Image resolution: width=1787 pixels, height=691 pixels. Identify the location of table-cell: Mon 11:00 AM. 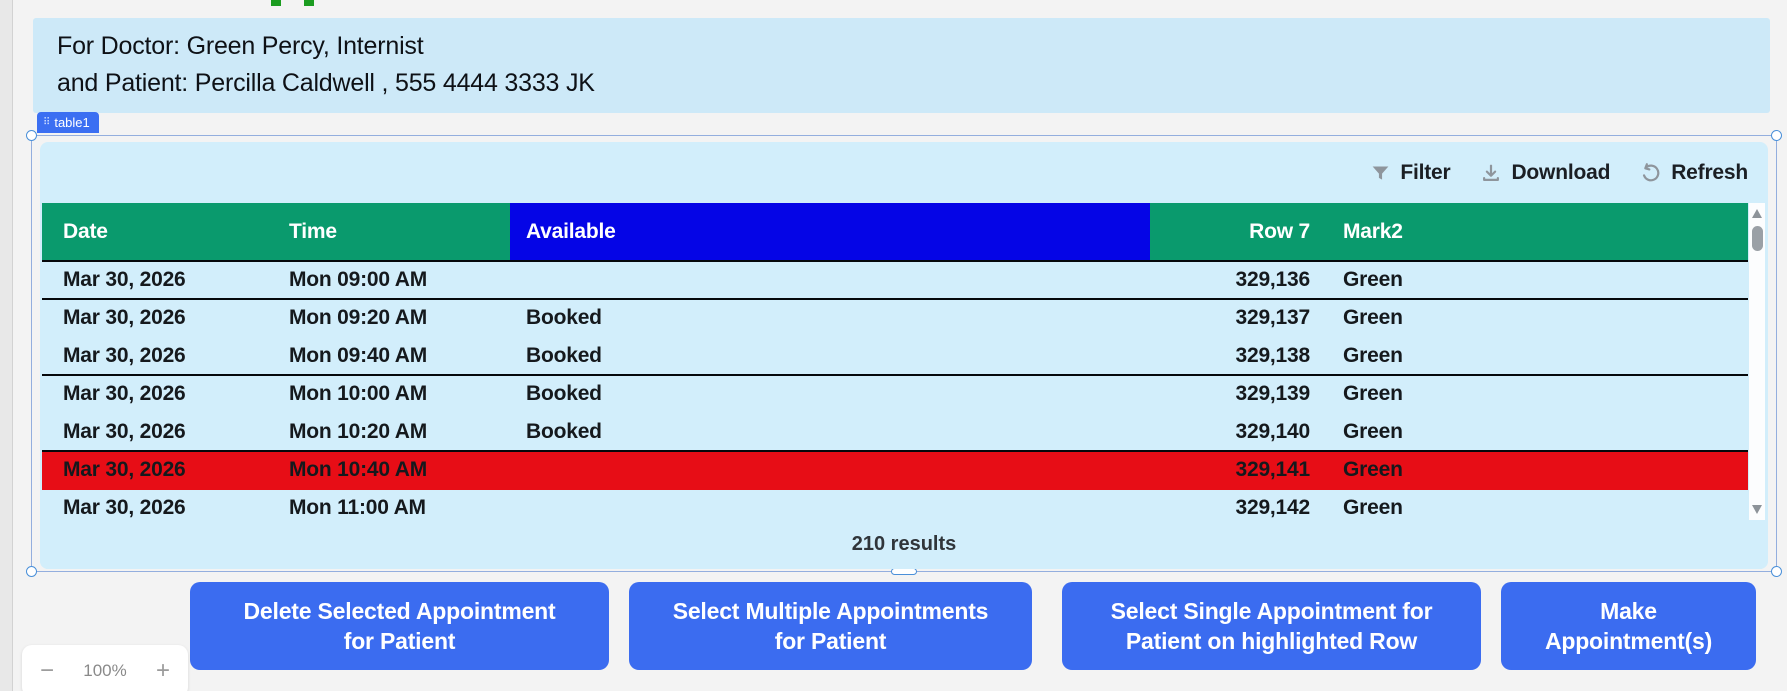
(357, 507).